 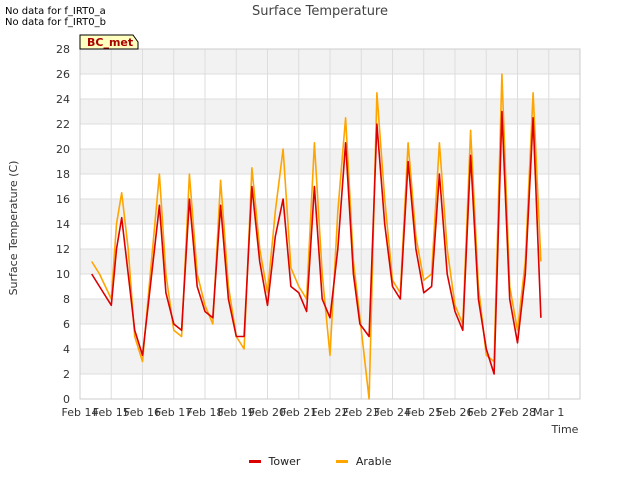 I want to click on no-data-note-b: No data for f_IRT0_b, so click(x=55, y=22).